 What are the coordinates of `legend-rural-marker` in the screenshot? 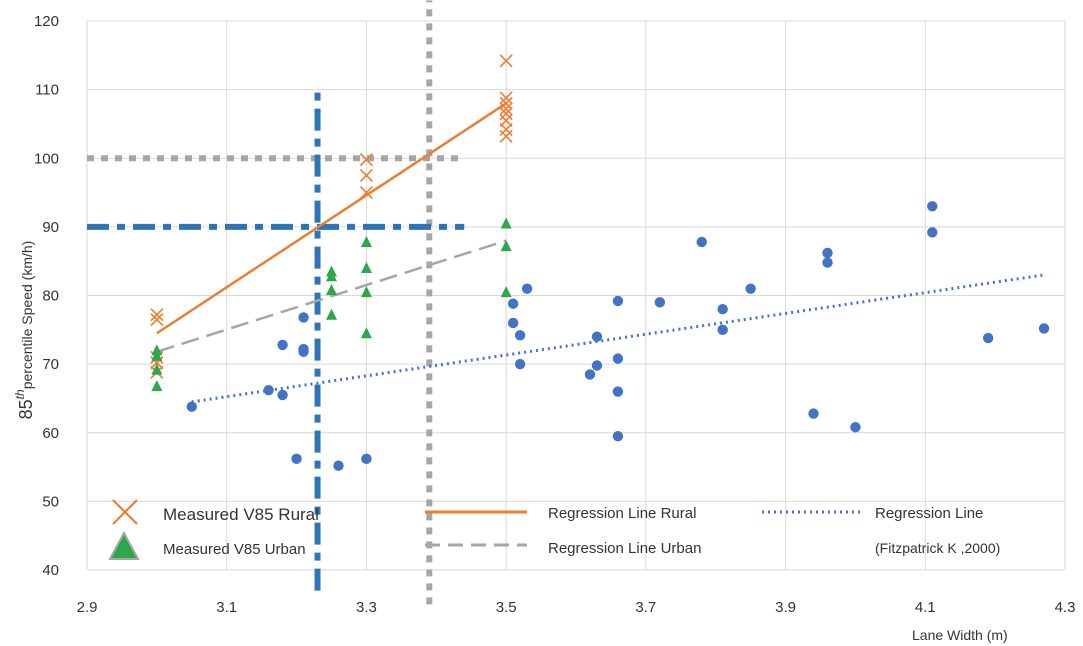 It's located at (125, 512).